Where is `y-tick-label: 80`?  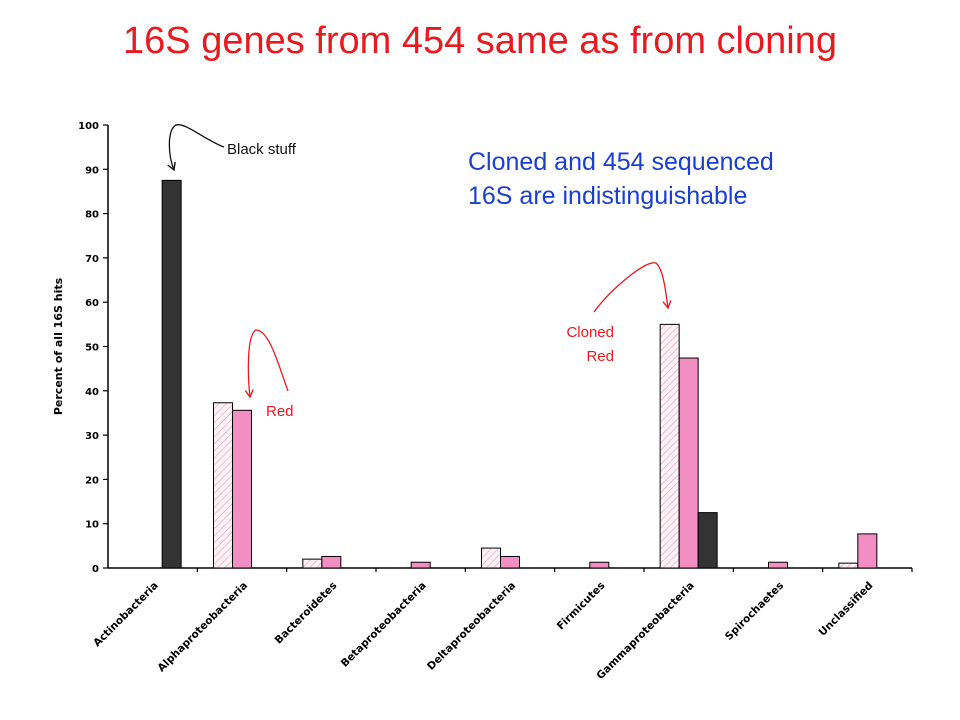
y-tick-label: 80 is located at coordinates (92, 215).